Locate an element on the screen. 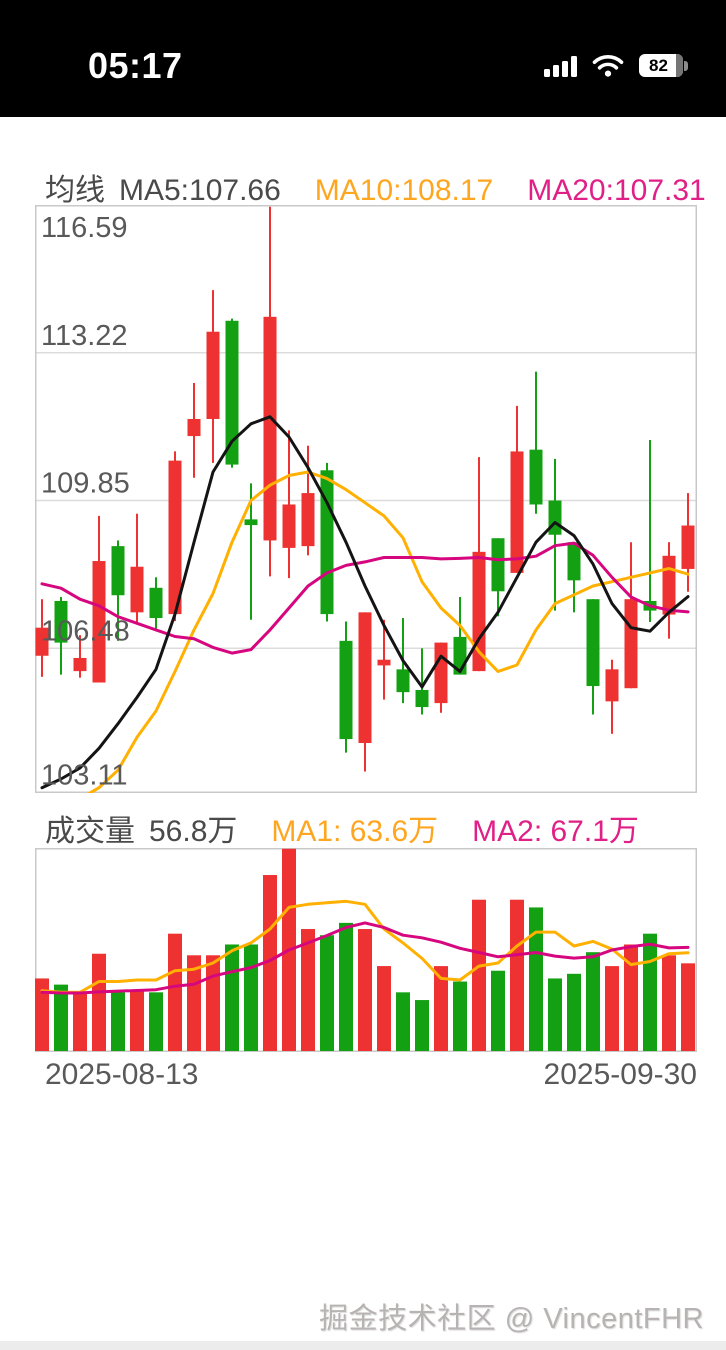  battery-empty-segment is located at coordinates (679, 65).